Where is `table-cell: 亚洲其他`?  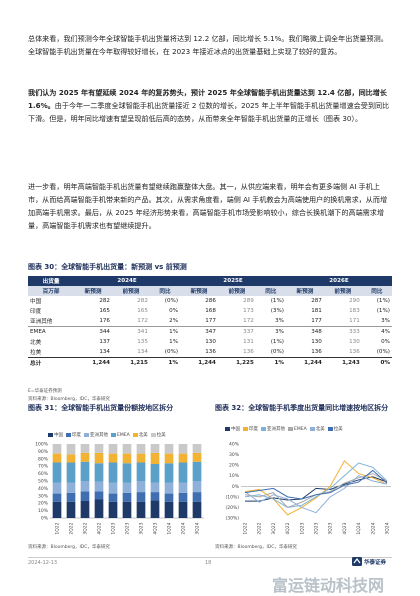 table-cell: 亚洲其他 is located at coordinates (41, 322).